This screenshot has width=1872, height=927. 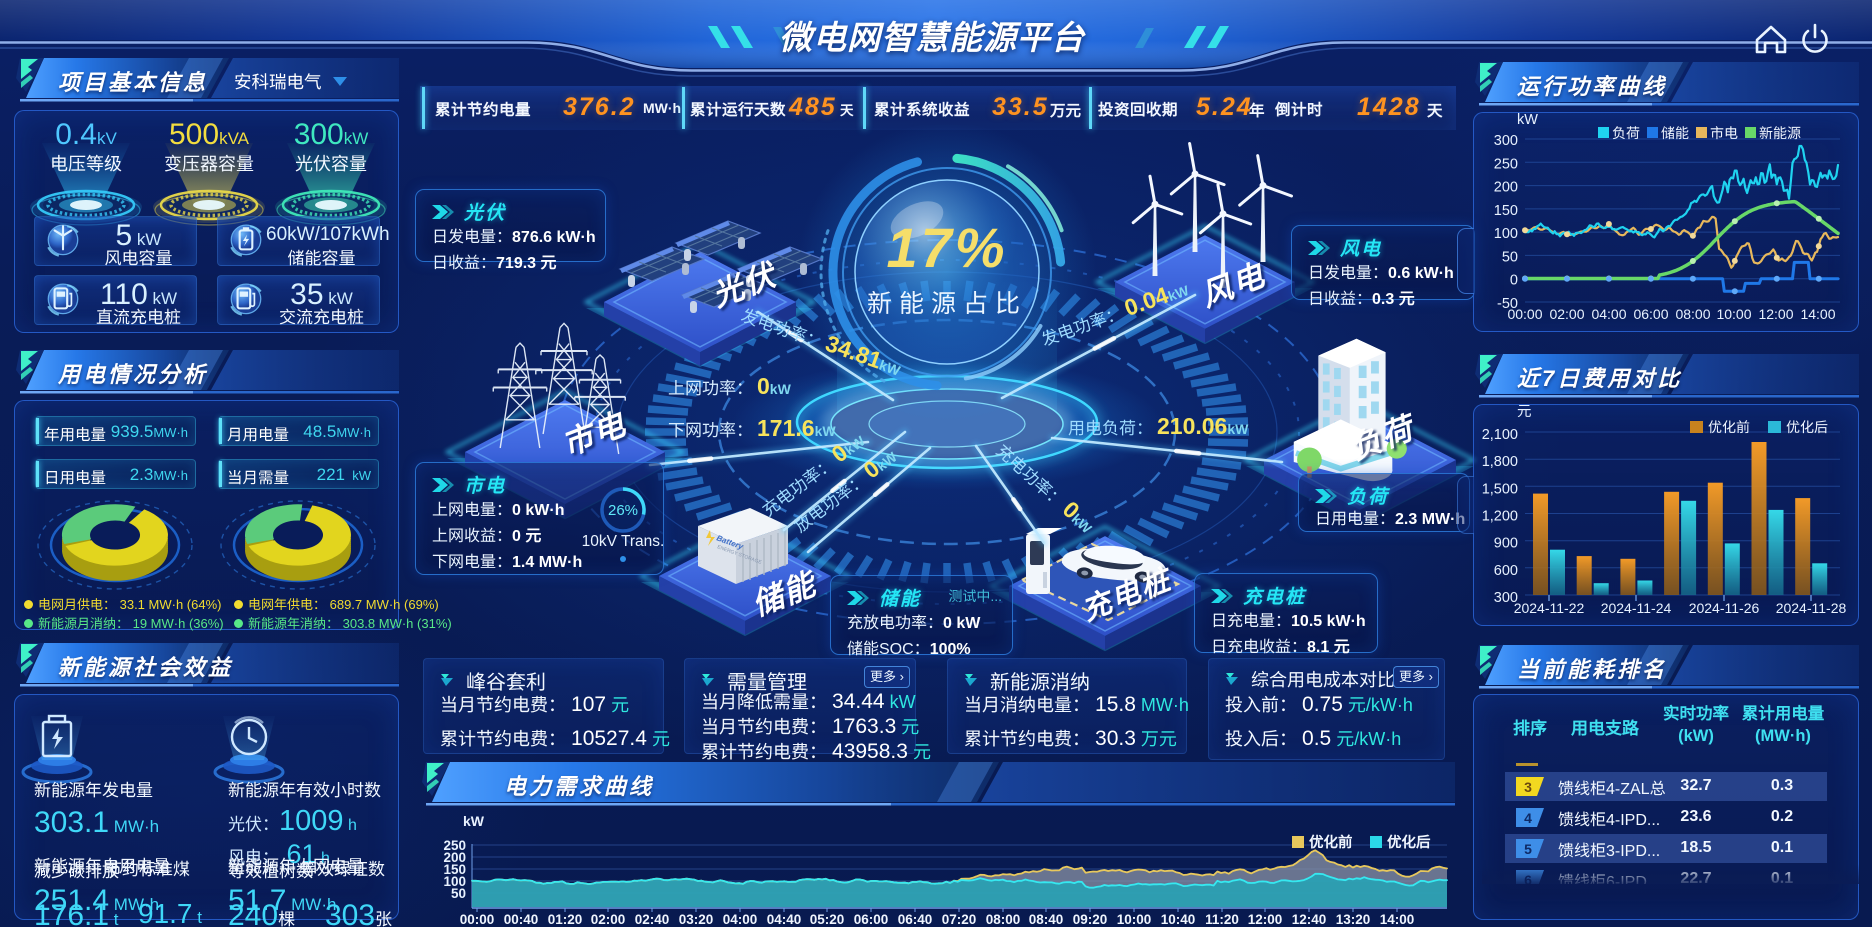 What do you see at coordinates (1046, 919) in the screenshot?
I see `svg-text: 08:40` at bounding box center [1046, 919].